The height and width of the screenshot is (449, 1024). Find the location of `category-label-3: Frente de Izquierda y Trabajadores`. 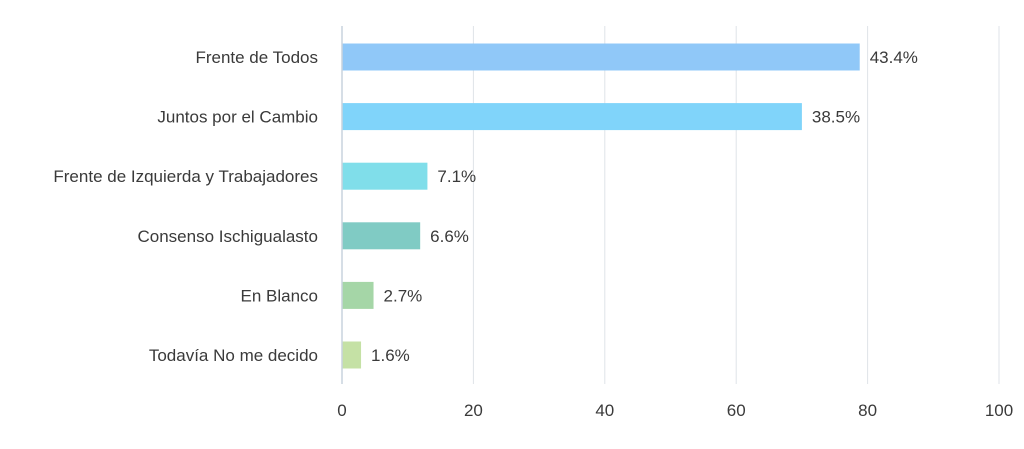

category-label-3: Frente de Izquierda y Trabajadores is located at coordinates (185, 176).